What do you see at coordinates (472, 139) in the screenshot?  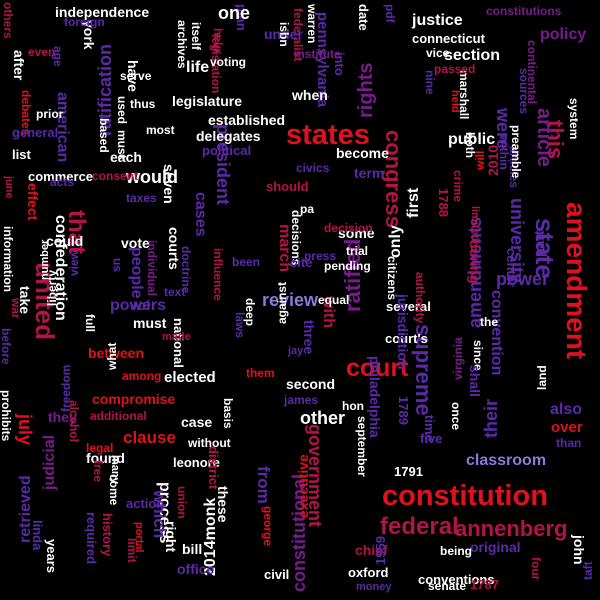 I see `cloud-word: public` at bounding box center [472, 139].